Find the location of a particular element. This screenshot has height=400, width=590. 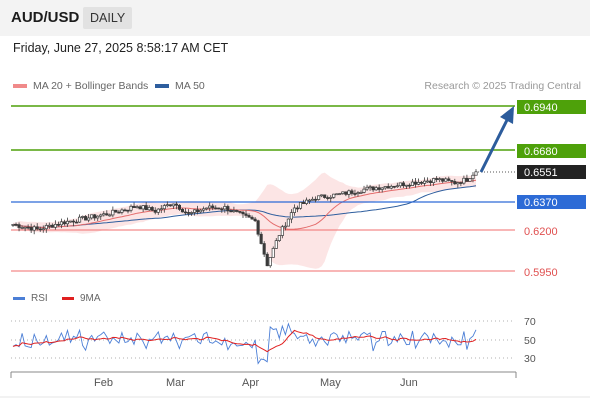

r2-label: 0.6940 is located at coordinates (541, 108).